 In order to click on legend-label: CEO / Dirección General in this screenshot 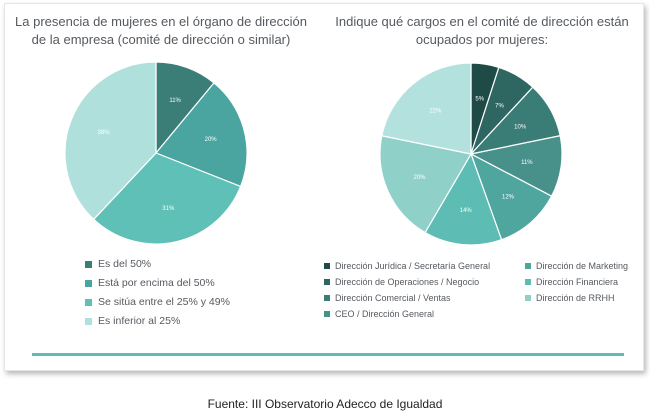, I will do `click(385, 314)`.